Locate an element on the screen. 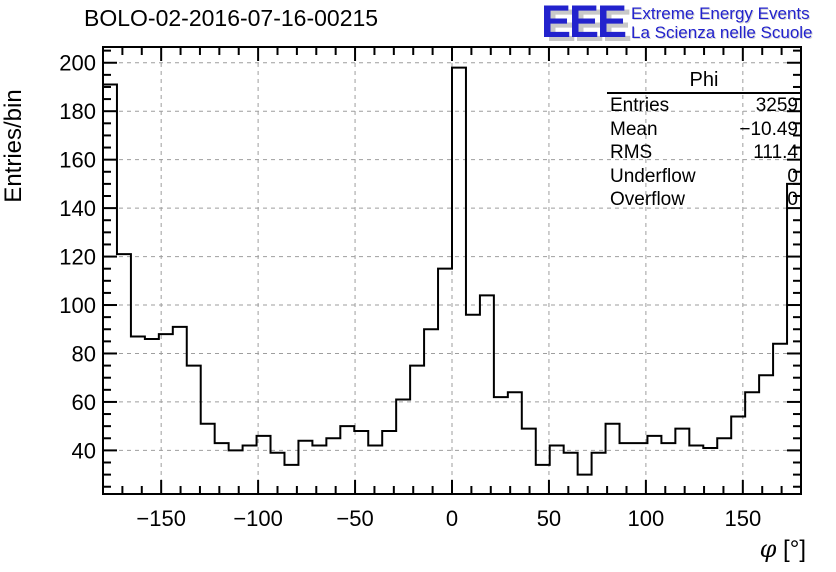  chart-title: BOLO-02-2016-07-16-00215 is located at coordinates (231, 18).